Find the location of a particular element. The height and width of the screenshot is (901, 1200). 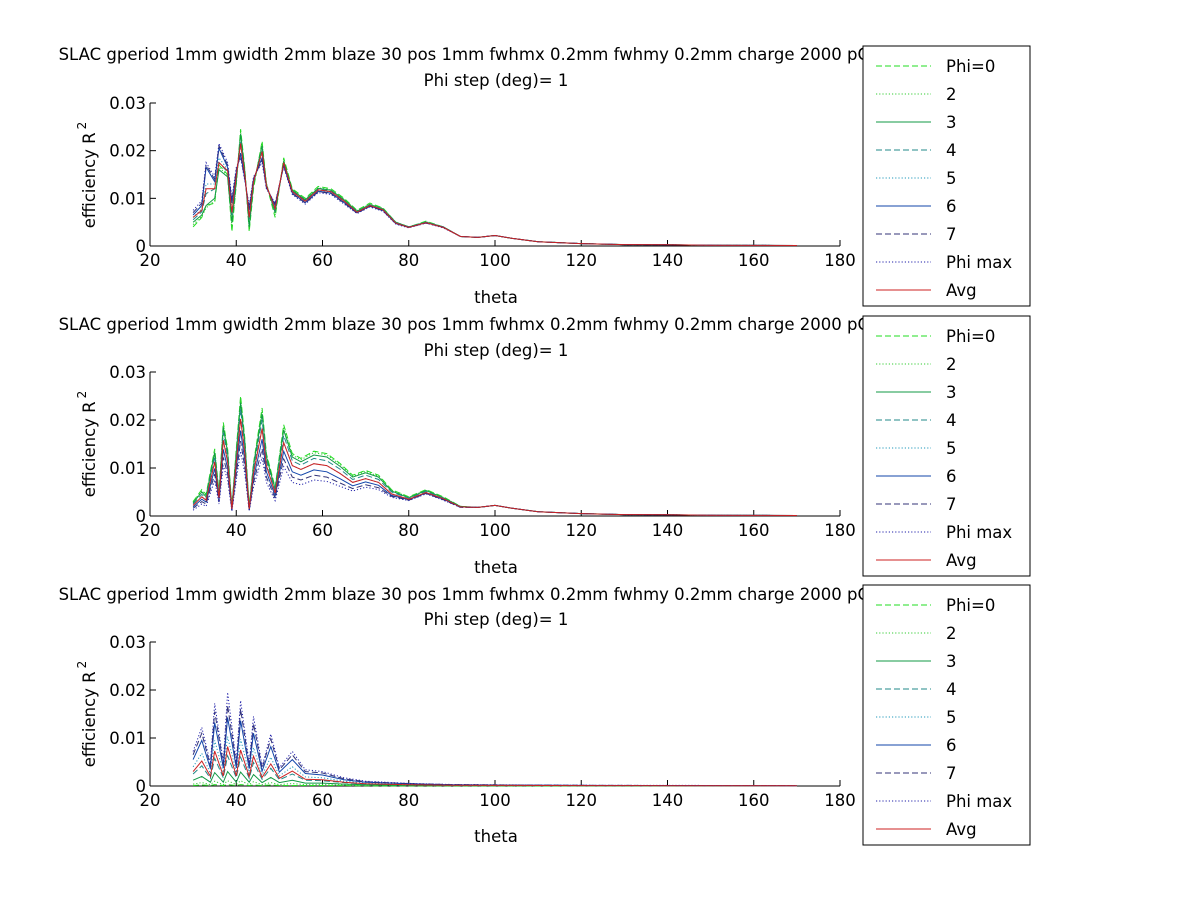

legend-label: 4 is located at coordinates (951, 420).